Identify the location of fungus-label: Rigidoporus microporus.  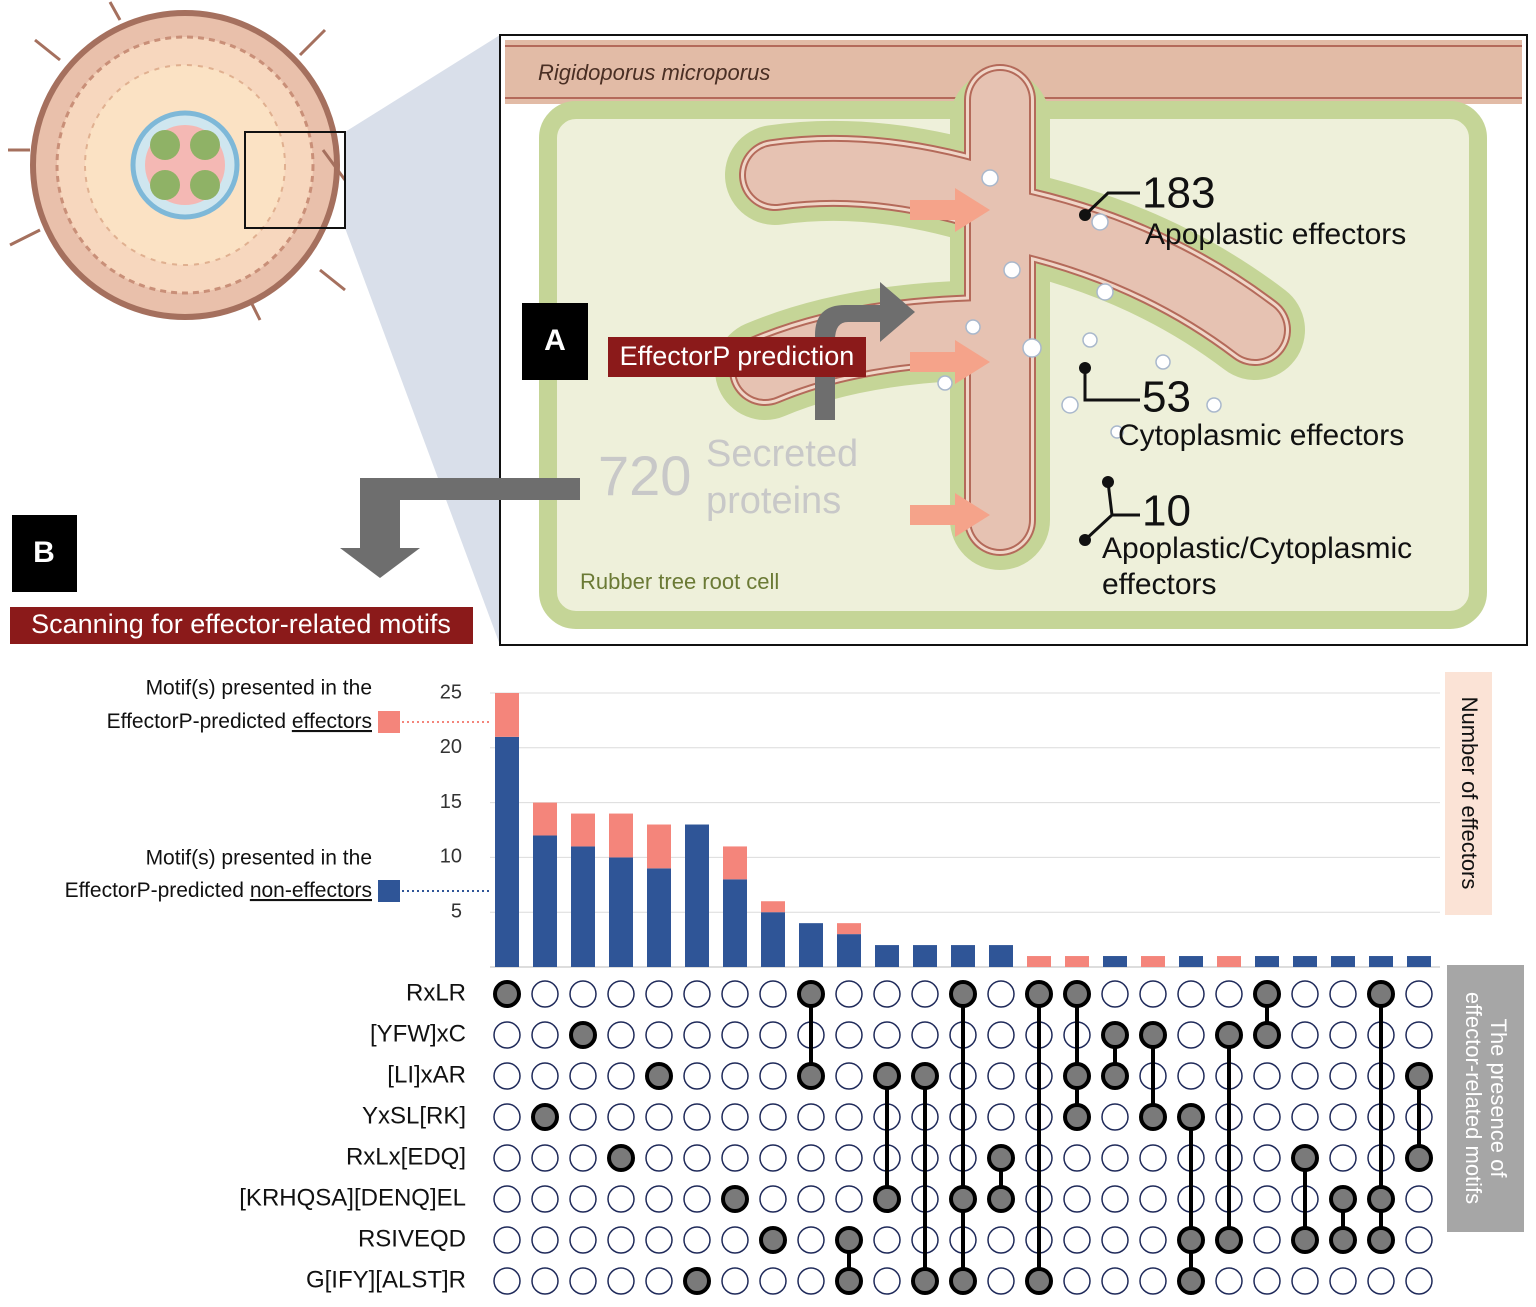
(654, 72).